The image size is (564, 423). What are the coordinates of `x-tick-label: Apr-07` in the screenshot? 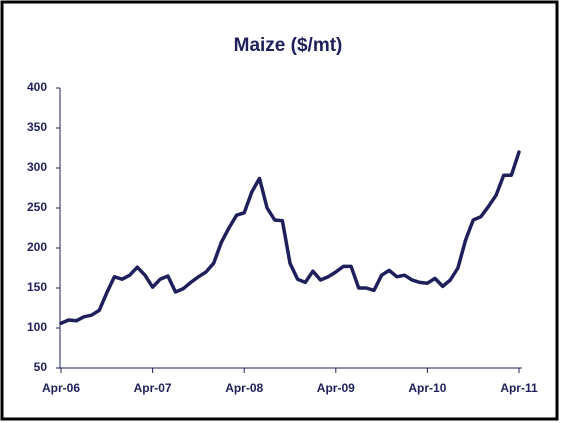 It's located at (153, 388).